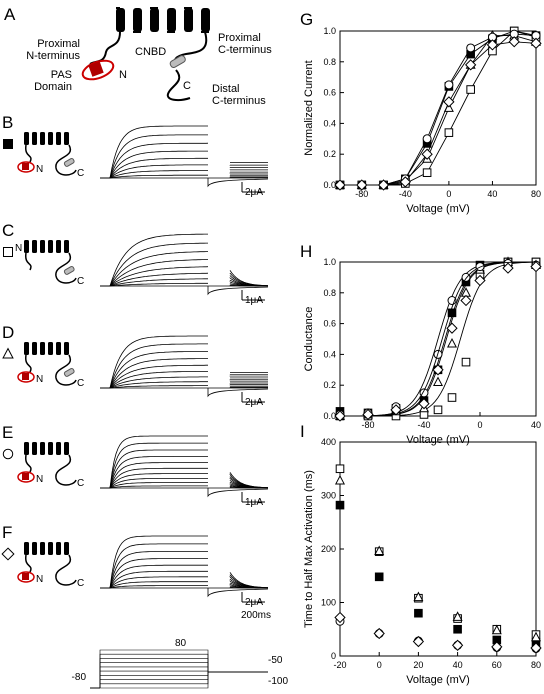  I want to click on protocol-step, so click(183, 679).